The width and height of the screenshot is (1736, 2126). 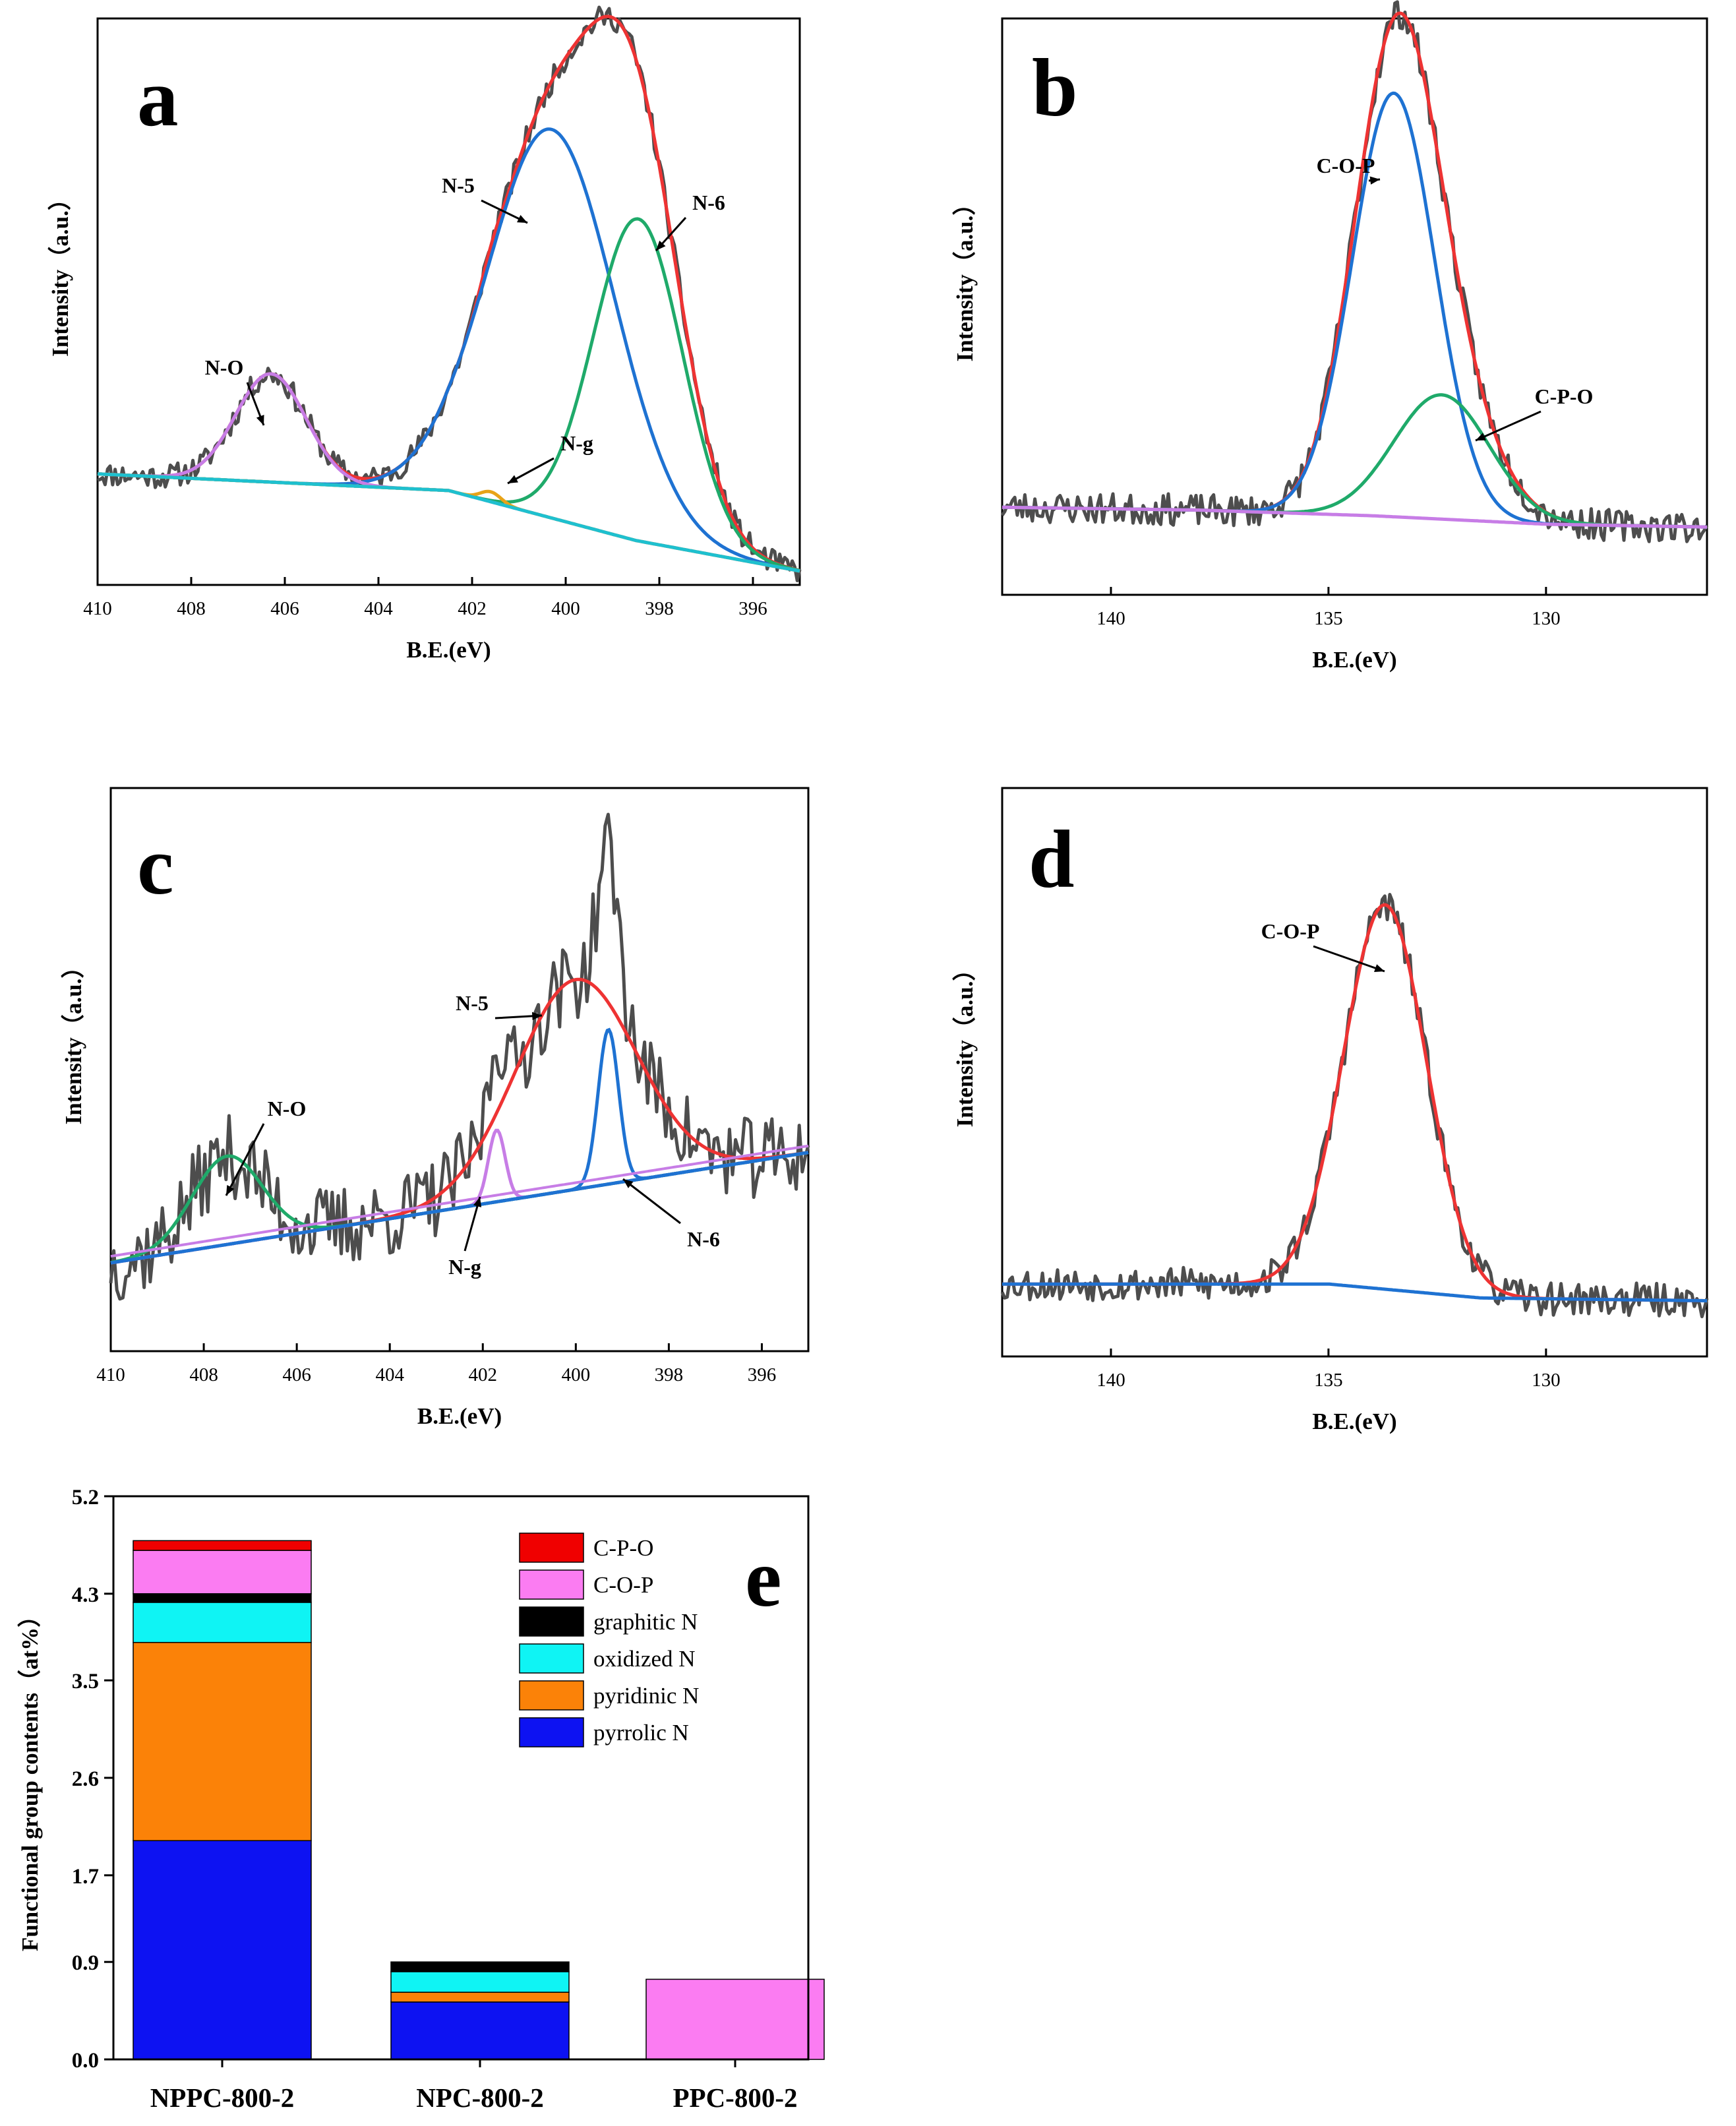 What do you see at coordinates (763, 1578) in the screenshot?
I see `panel-letter: e` at bounding box center [763, 1578].